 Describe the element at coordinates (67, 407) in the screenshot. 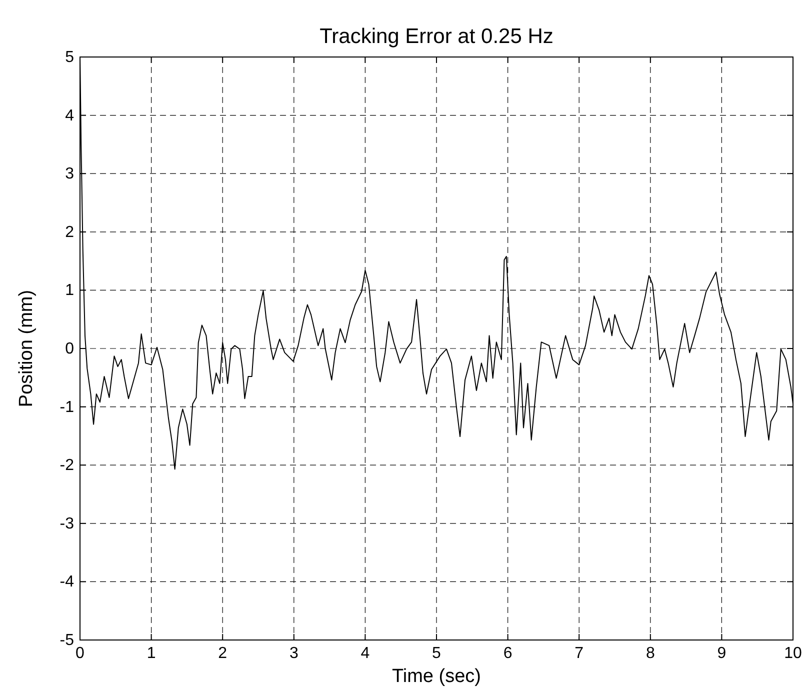

I see `y-tick-label: -1` at that location.